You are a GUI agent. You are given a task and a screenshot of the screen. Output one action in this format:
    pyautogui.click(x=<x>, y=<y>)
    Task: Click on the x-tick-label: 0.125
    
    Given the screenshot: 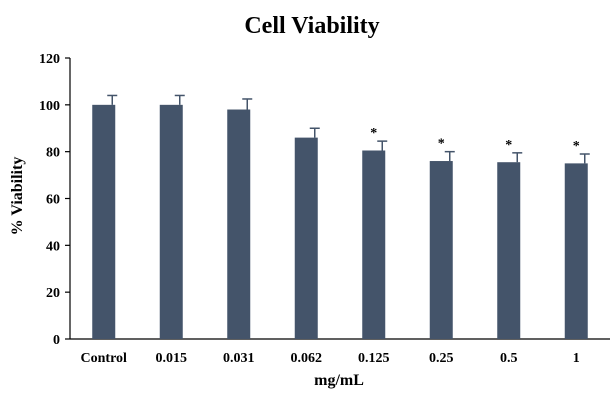 What is the action you would take?
    pyautogui.click(x=374, y=358)
    